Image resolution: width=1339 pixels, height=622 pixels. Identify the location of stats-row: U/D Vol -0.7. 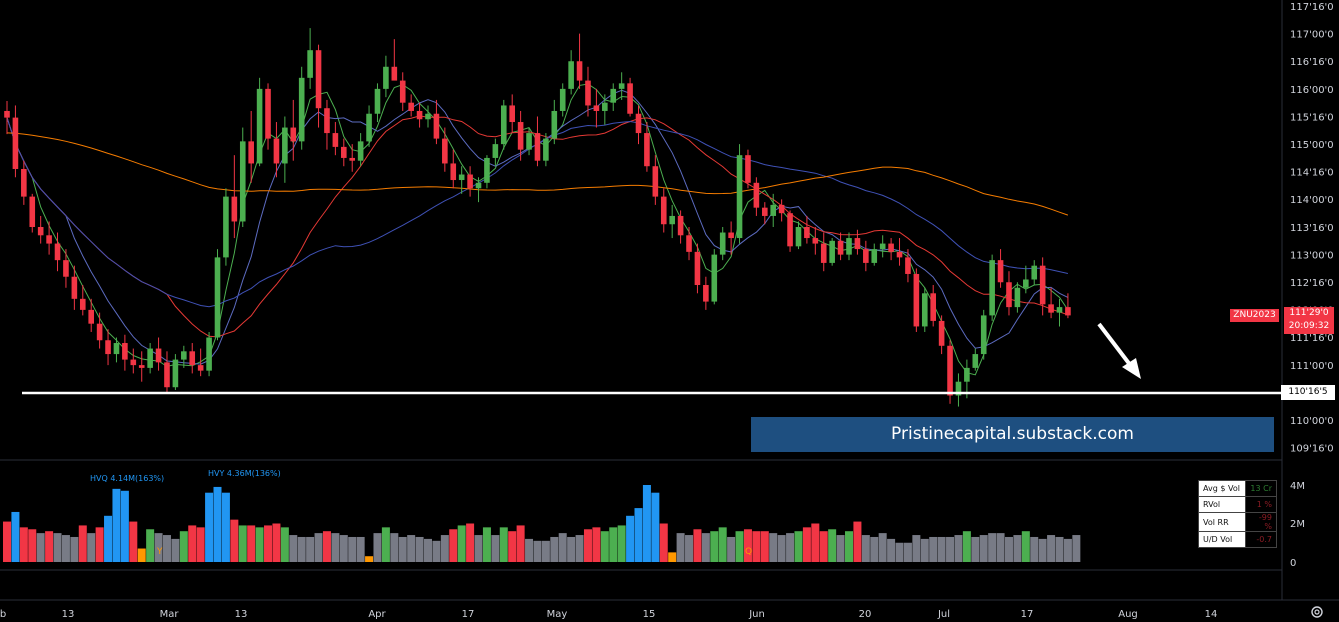
(1237, 539).